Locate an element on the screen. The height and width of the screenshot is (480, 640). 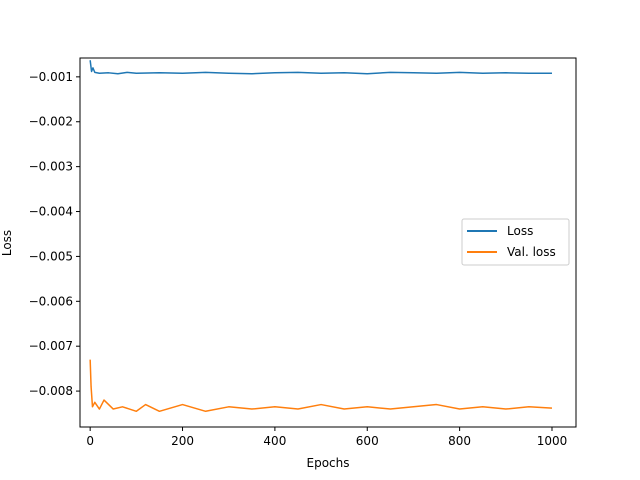
y-tick-label: −0.007 is located at coordinates (51, 346).